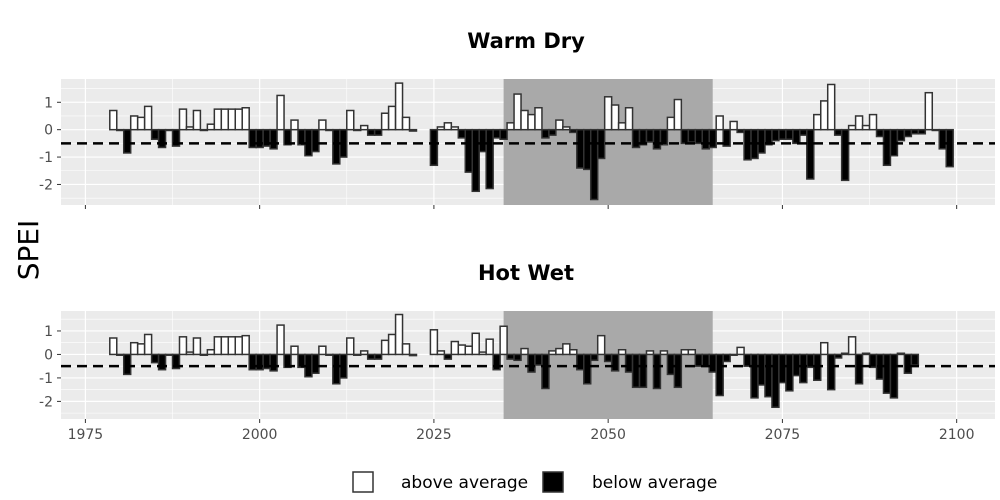 The image size is (1000, 500). I want to click on x-tick-label: 2050, so click(608, 435).